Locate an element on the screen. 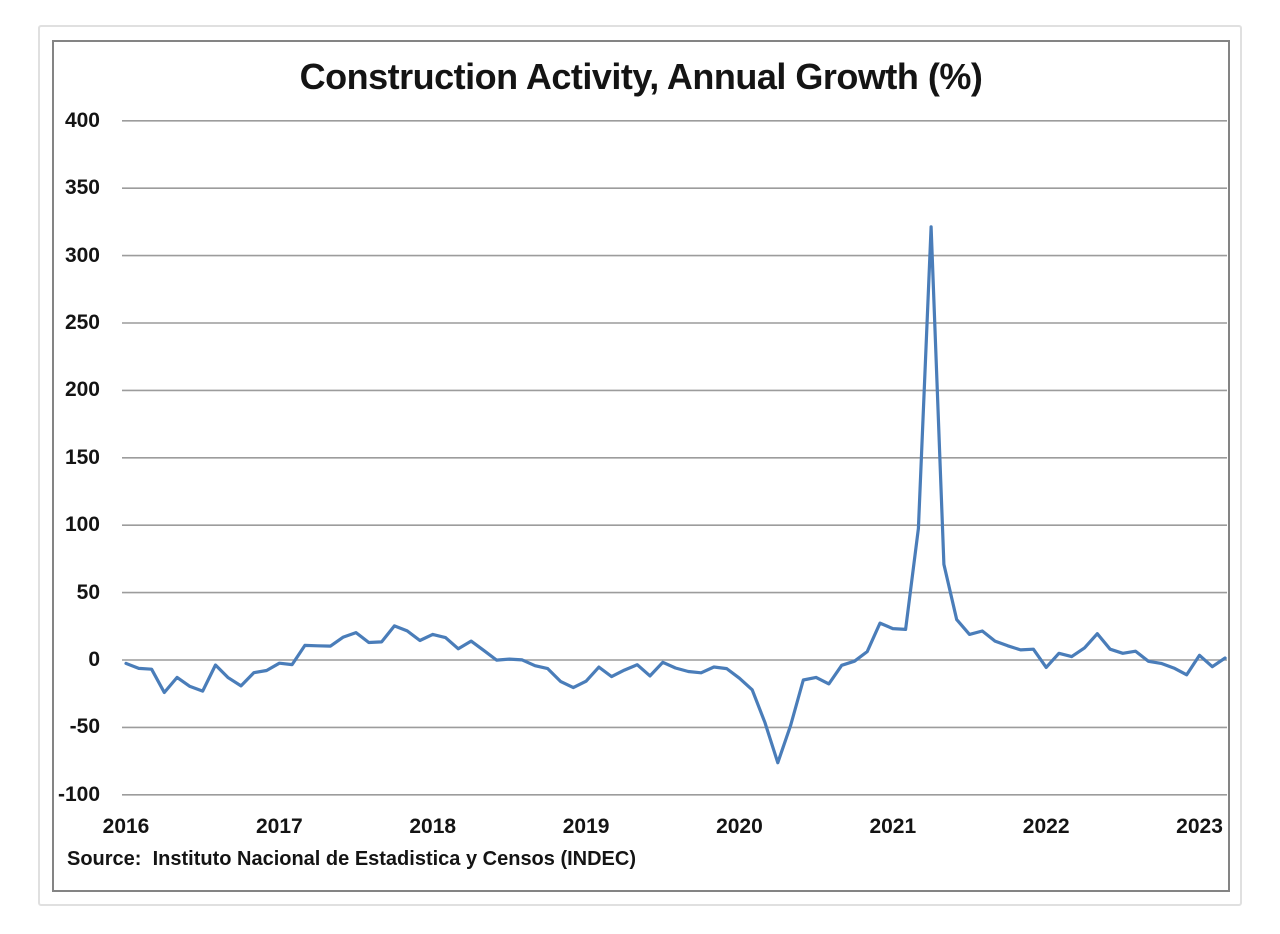 This screenshot has width=1280, height=934. x-axis-tick-label: 2019 is located at coordinates (586, 826).